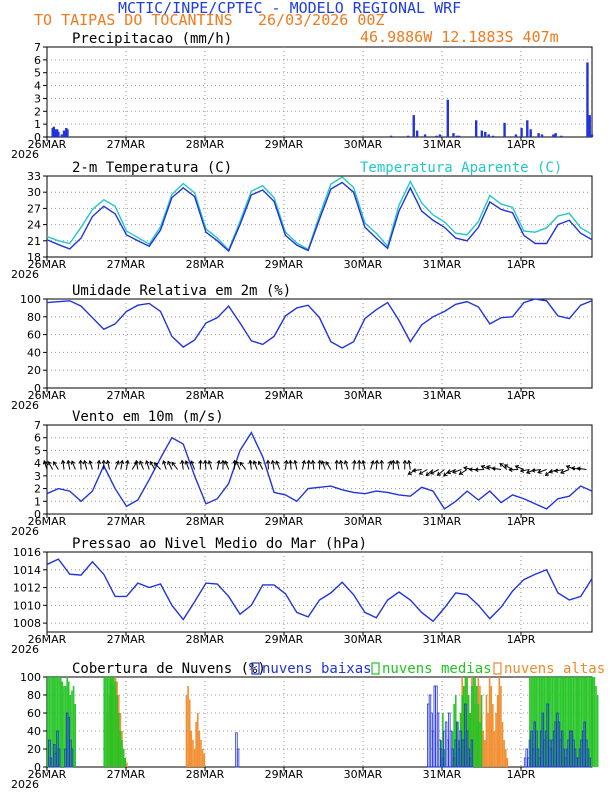 This screenshot has height=792, width=612. Describe the element at coordinates (37, 438) in the screenshot. I see `y-tick-label: 6` at that location.